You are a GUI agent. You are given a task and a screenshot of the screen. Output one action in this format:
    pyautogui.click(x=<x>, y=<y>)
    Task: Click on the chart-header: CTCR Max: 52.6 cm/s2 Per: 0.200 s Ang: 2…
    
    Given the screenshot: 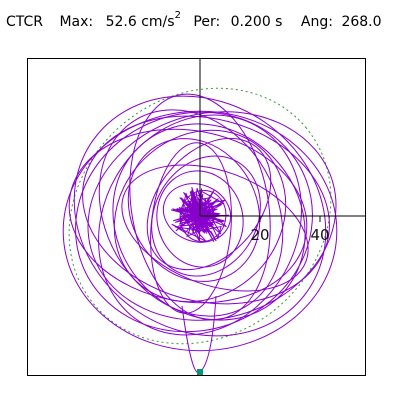 What is the action you would take?
    pyautogui.click(x=194, y=20)
    